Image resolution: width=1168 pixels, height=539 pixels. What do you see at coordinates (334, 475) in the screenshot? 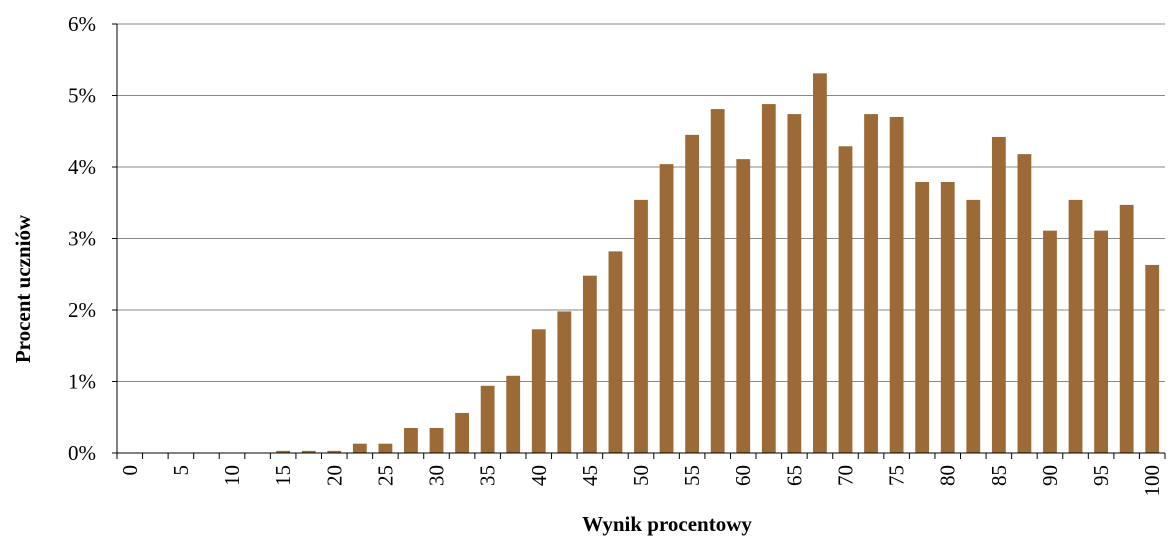
I see `x-tick-label: 20` at bounding box center [334, 475].